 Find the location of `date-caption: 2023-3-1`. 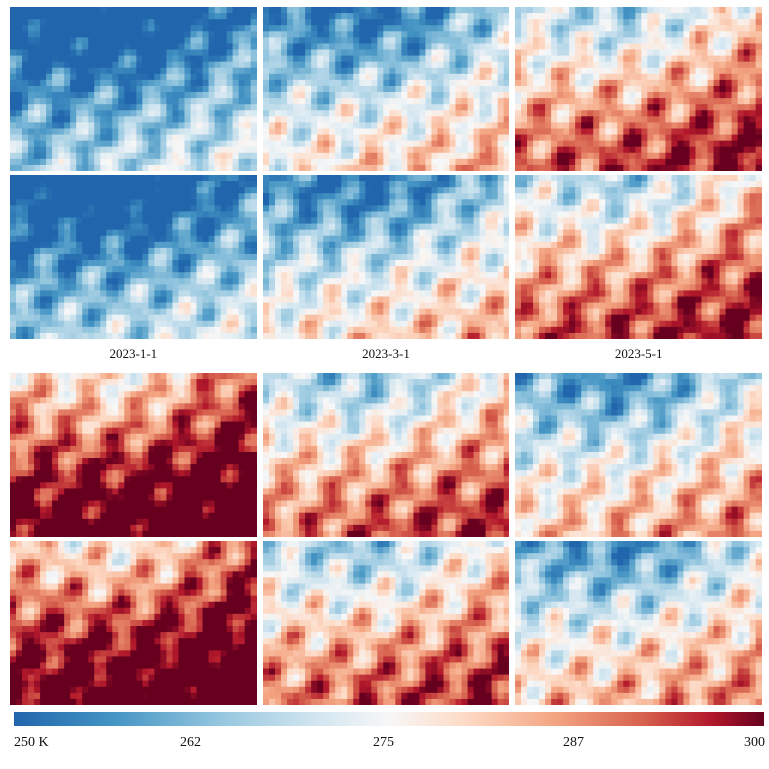

date-caption: 2023-3-1 is located at coordinates (386, 353).